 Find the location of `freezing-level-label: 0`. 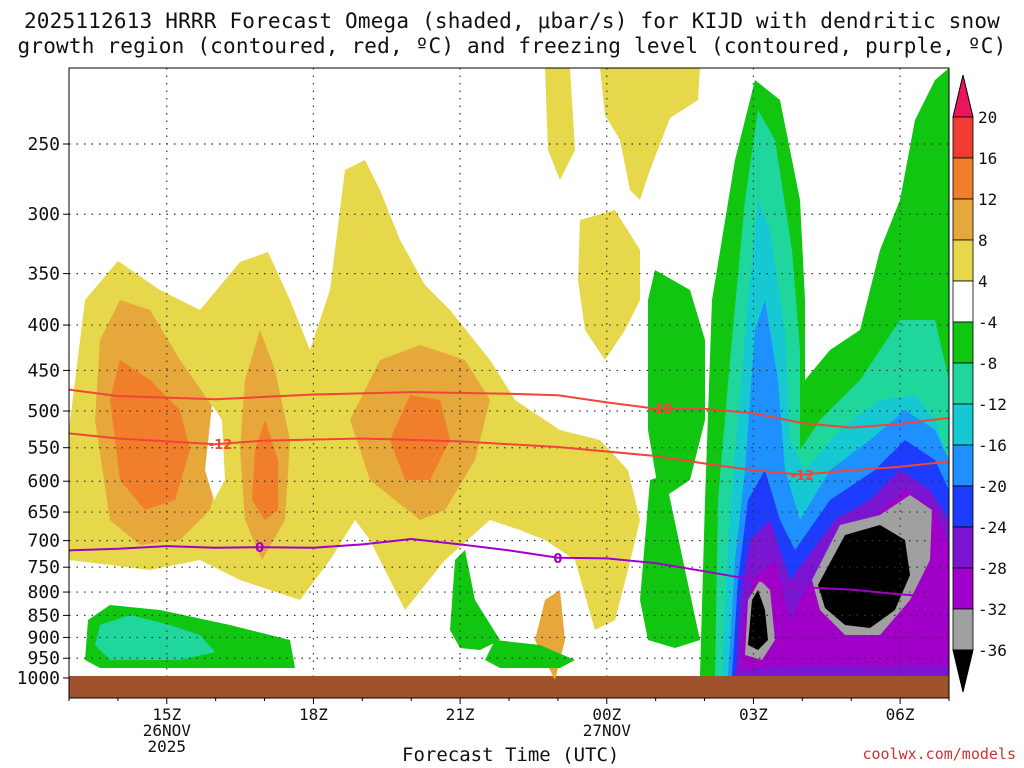

freezing-level-label: 0 is located at coordinates (259, 548).